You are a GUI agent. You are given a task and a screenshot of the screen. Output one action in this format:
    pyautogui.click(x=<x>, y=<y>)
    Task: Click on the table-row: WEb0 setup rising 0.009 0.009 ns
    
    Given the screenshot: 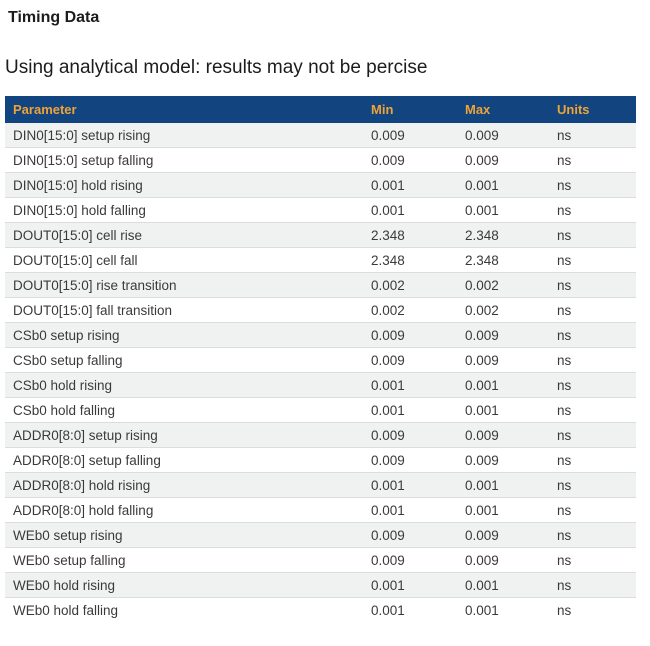 What is the action you would take?
    pyautogui.click(x=320, y=535)
    